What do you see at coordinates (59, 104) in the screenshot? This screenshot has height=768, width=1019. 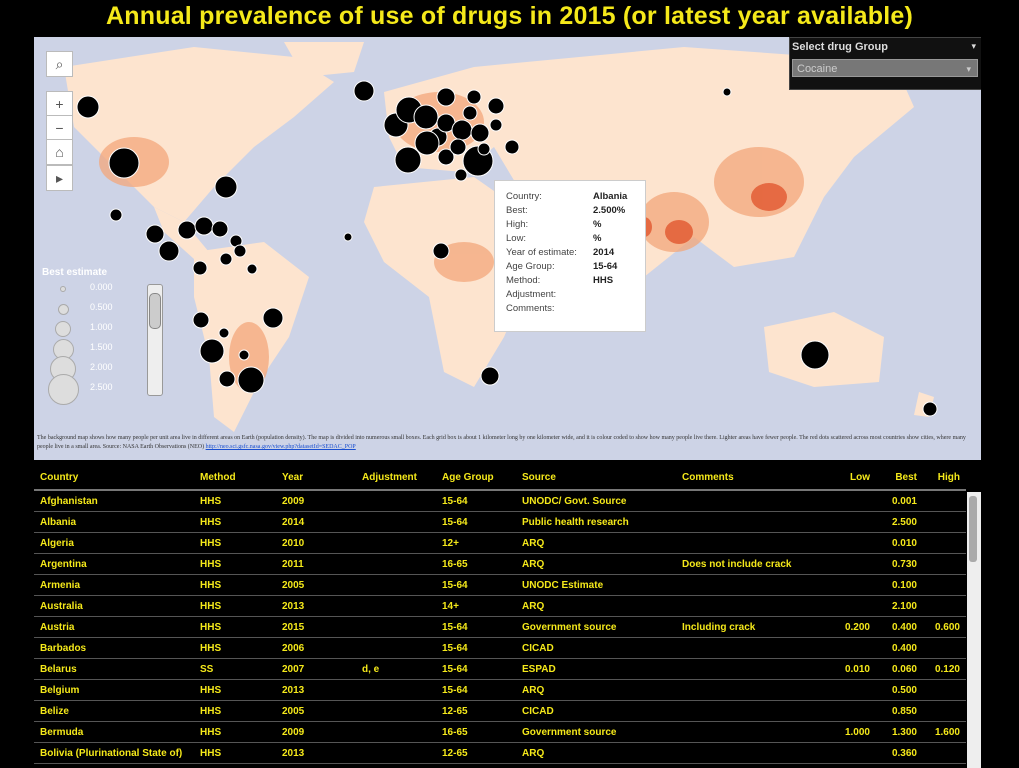 I see `zoom-in-button: +` at bounding box center [59, 104].